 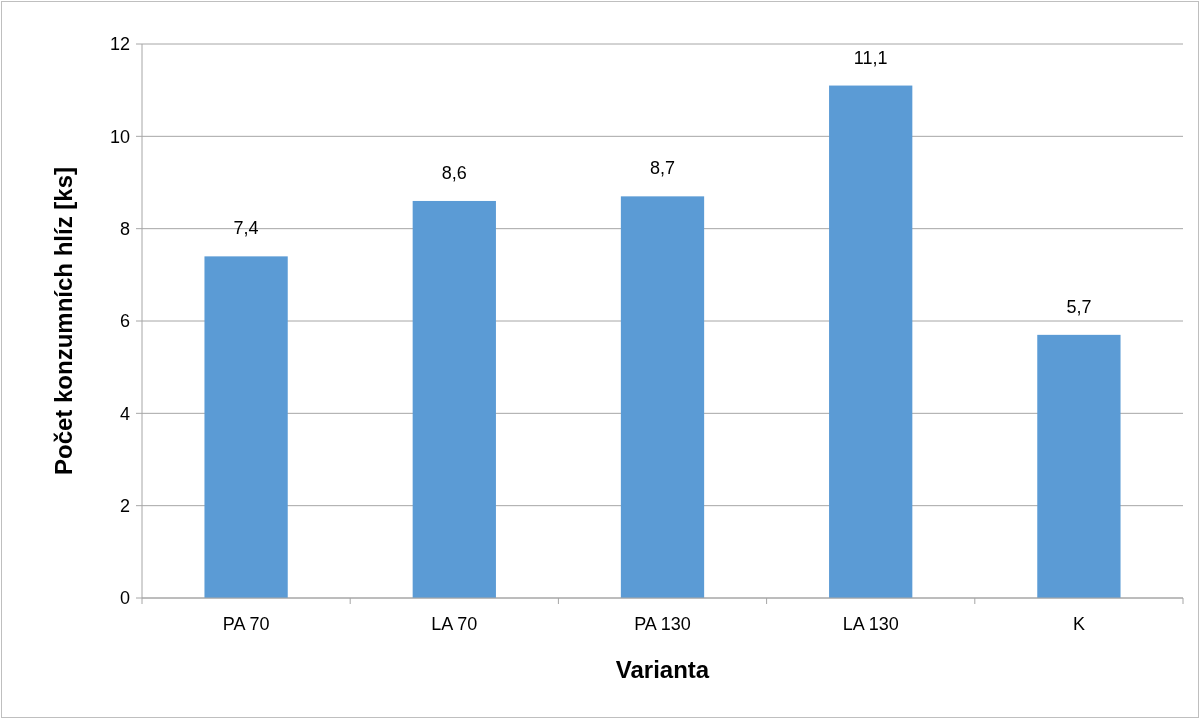 I want to click on data-label: 8,7, so click(x=662, y=168).